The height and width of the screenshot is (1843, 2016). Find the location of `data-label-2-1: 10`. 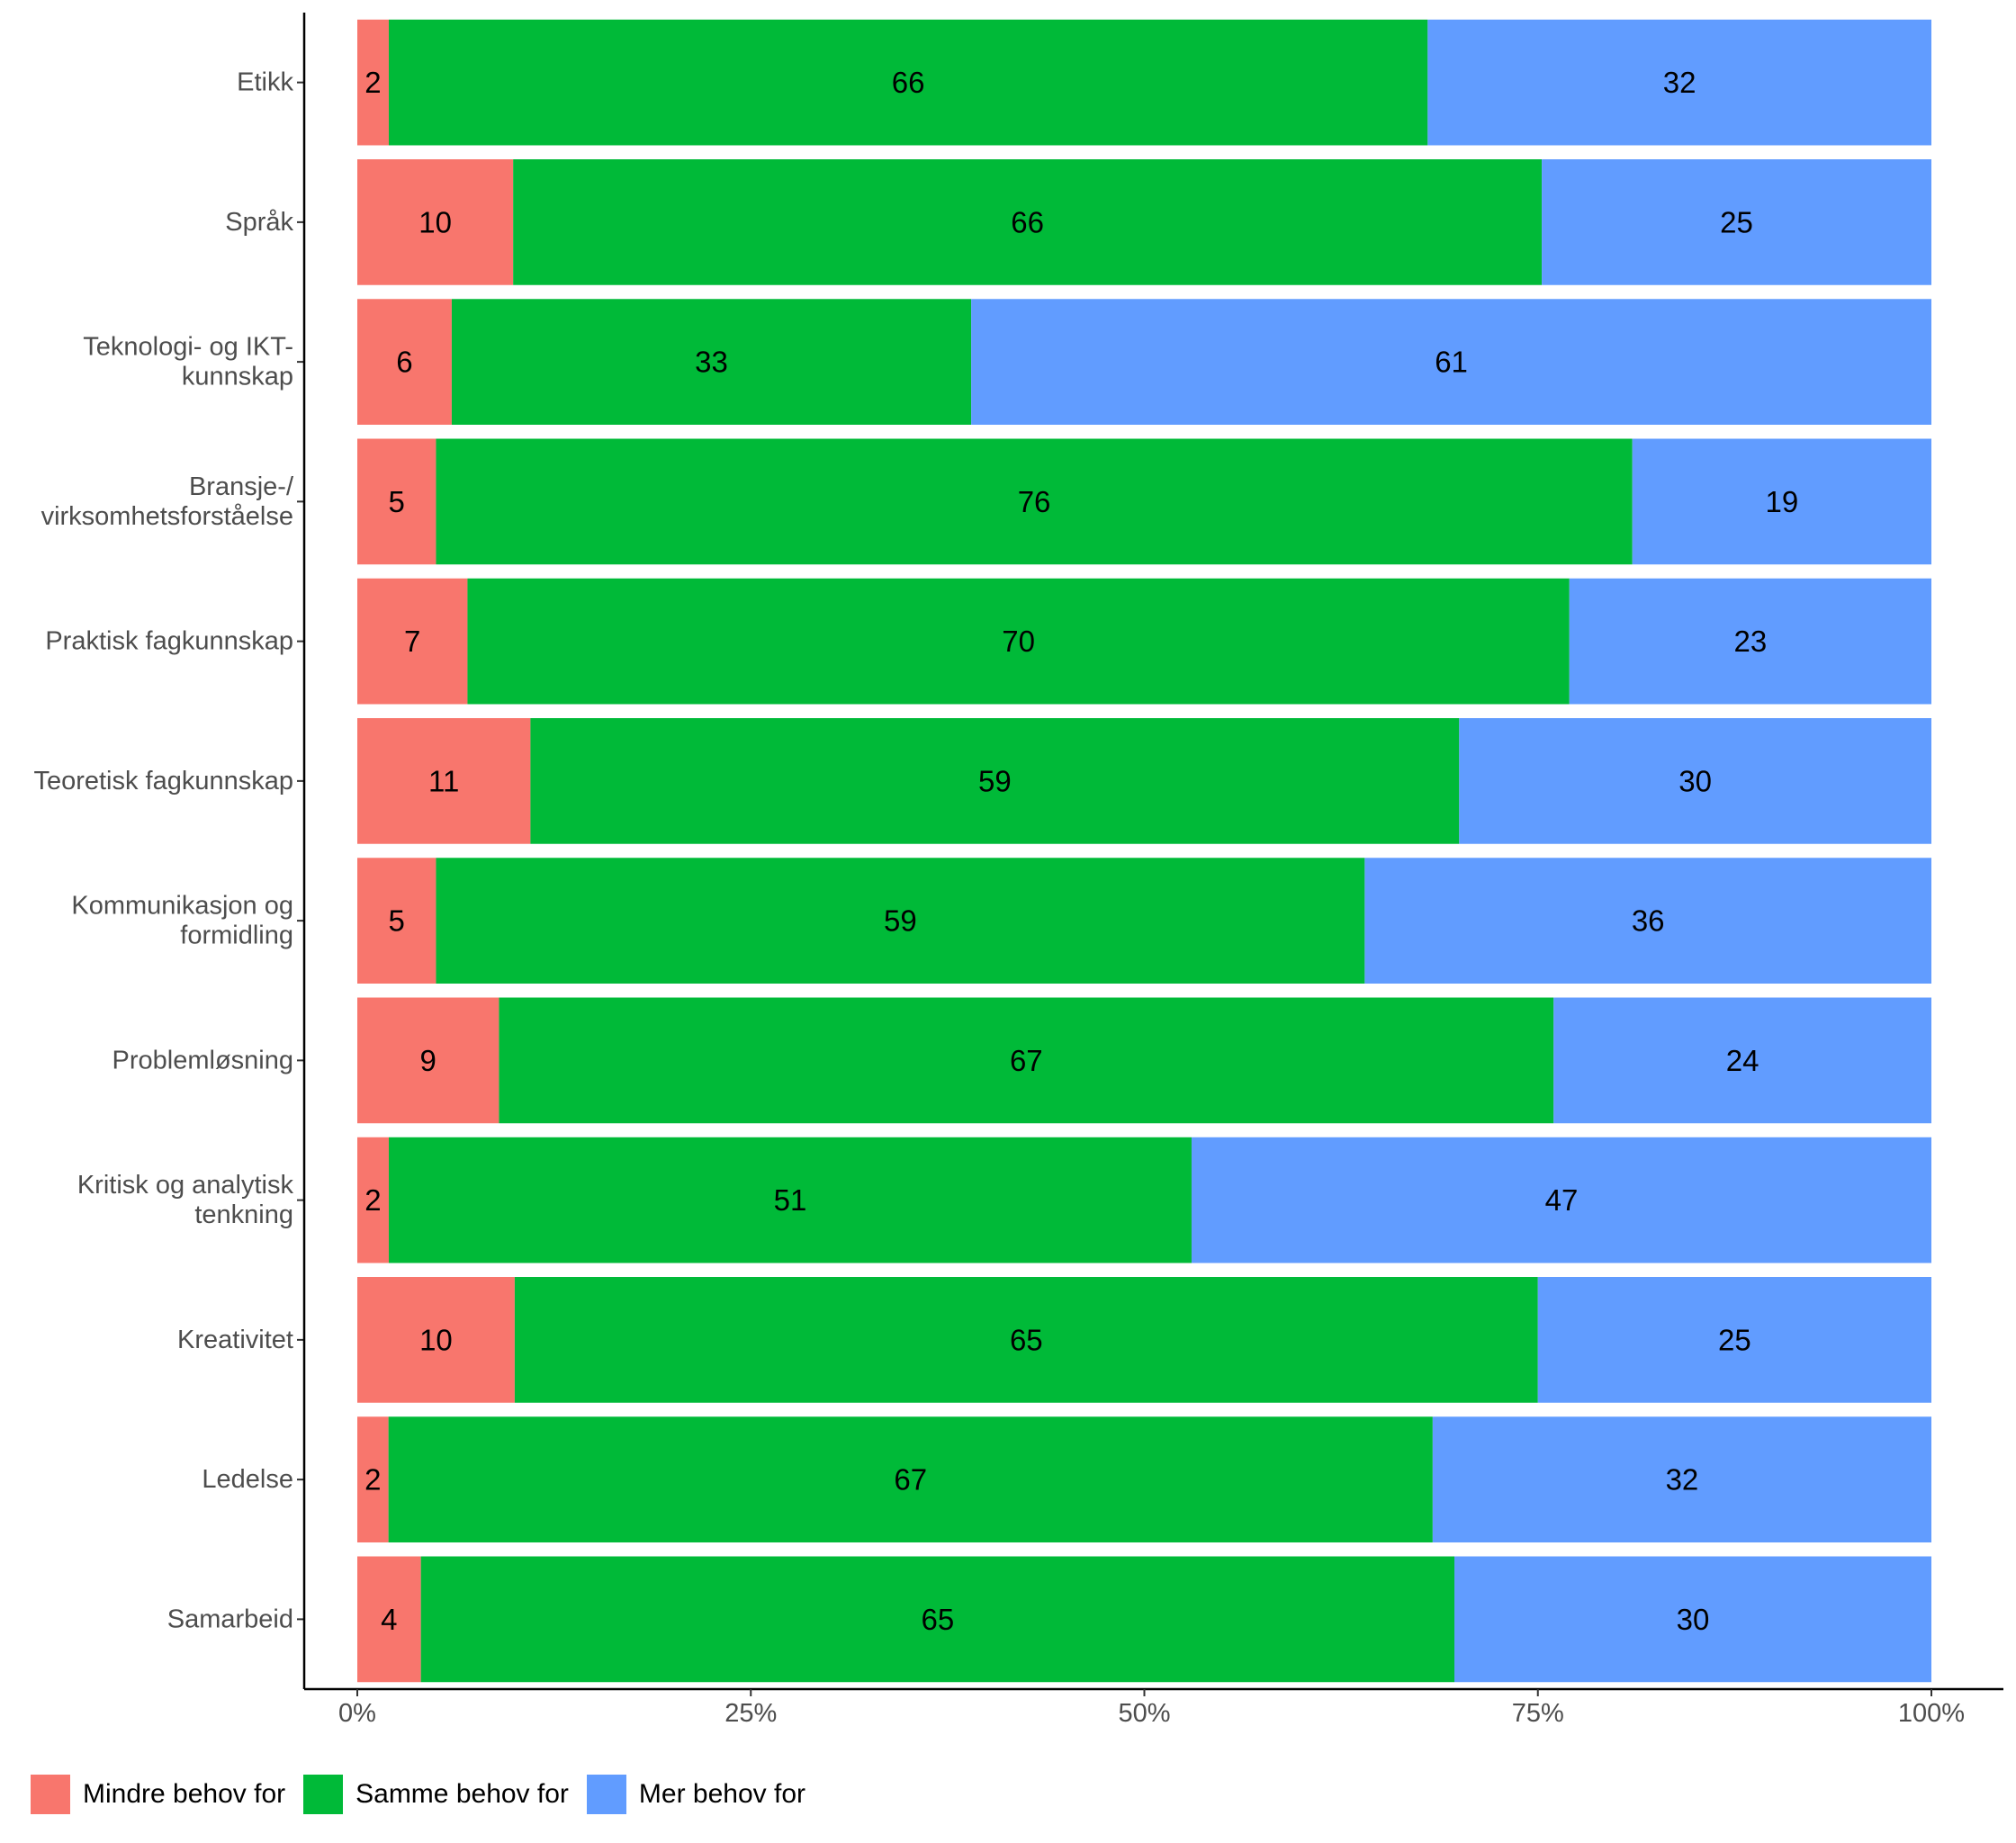

data-label-2-1: 10 is located at coordinates (435, 221).